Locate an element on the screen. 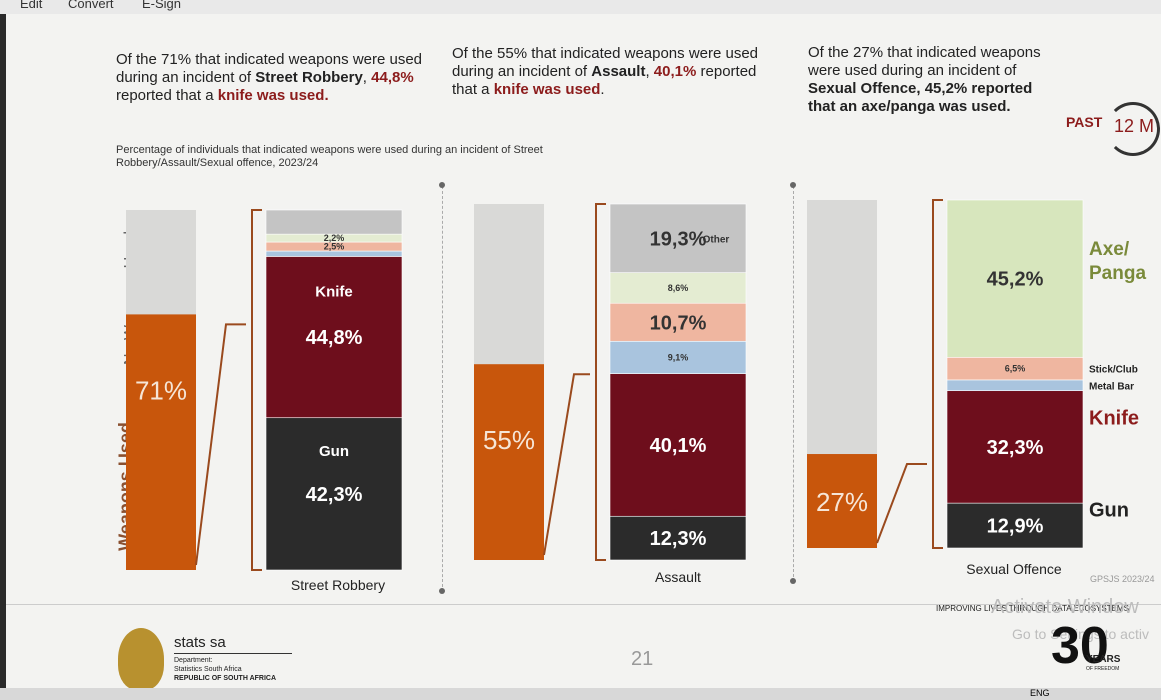 Image resolution: width=1161 pixels, height=700 pixels. category-label: Street Robbery is located at coordinates (338, 585).